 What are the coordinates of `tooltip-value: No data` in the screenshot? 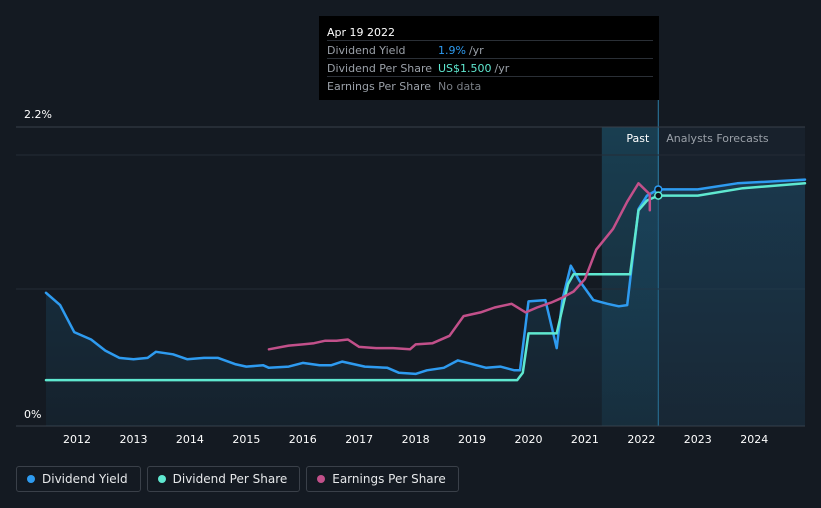 It's located at (459, 86).